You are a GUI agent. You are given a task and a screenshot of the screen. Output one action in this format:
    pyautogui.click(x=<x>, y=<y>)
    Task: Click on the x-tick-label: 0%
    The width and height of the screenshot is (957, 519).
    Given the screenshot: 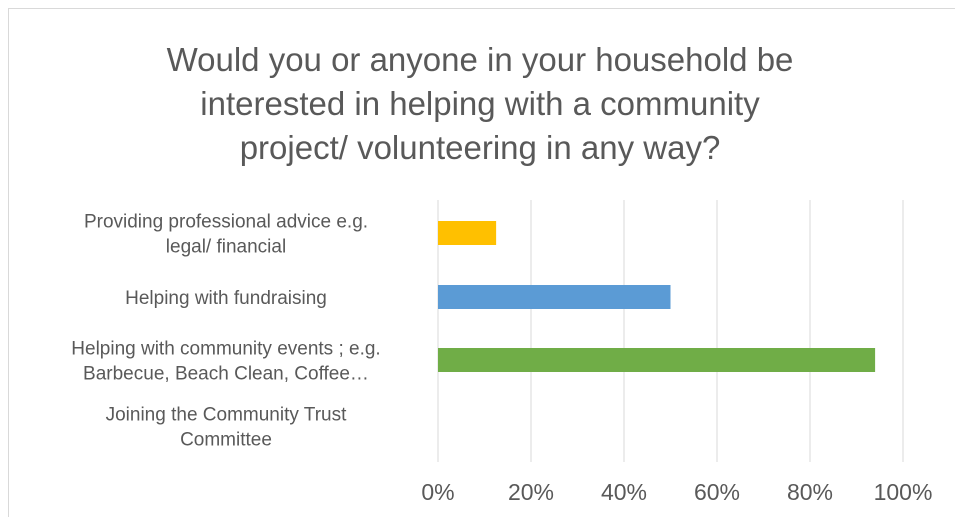 What is the action you would take?
    pyautogui.click(x=437, y=492)
    